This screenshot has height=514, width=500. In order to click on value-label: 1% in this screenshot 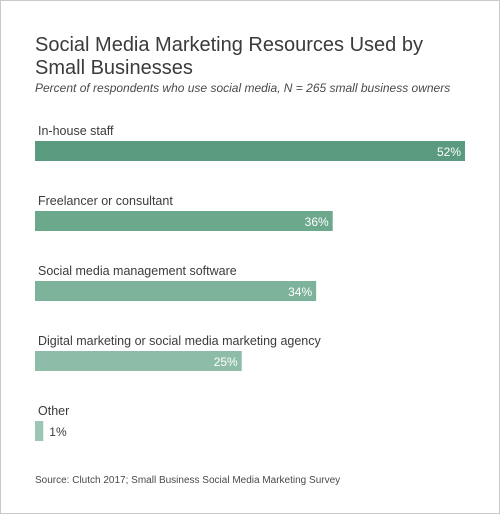, I will do `click(58, 432)`.